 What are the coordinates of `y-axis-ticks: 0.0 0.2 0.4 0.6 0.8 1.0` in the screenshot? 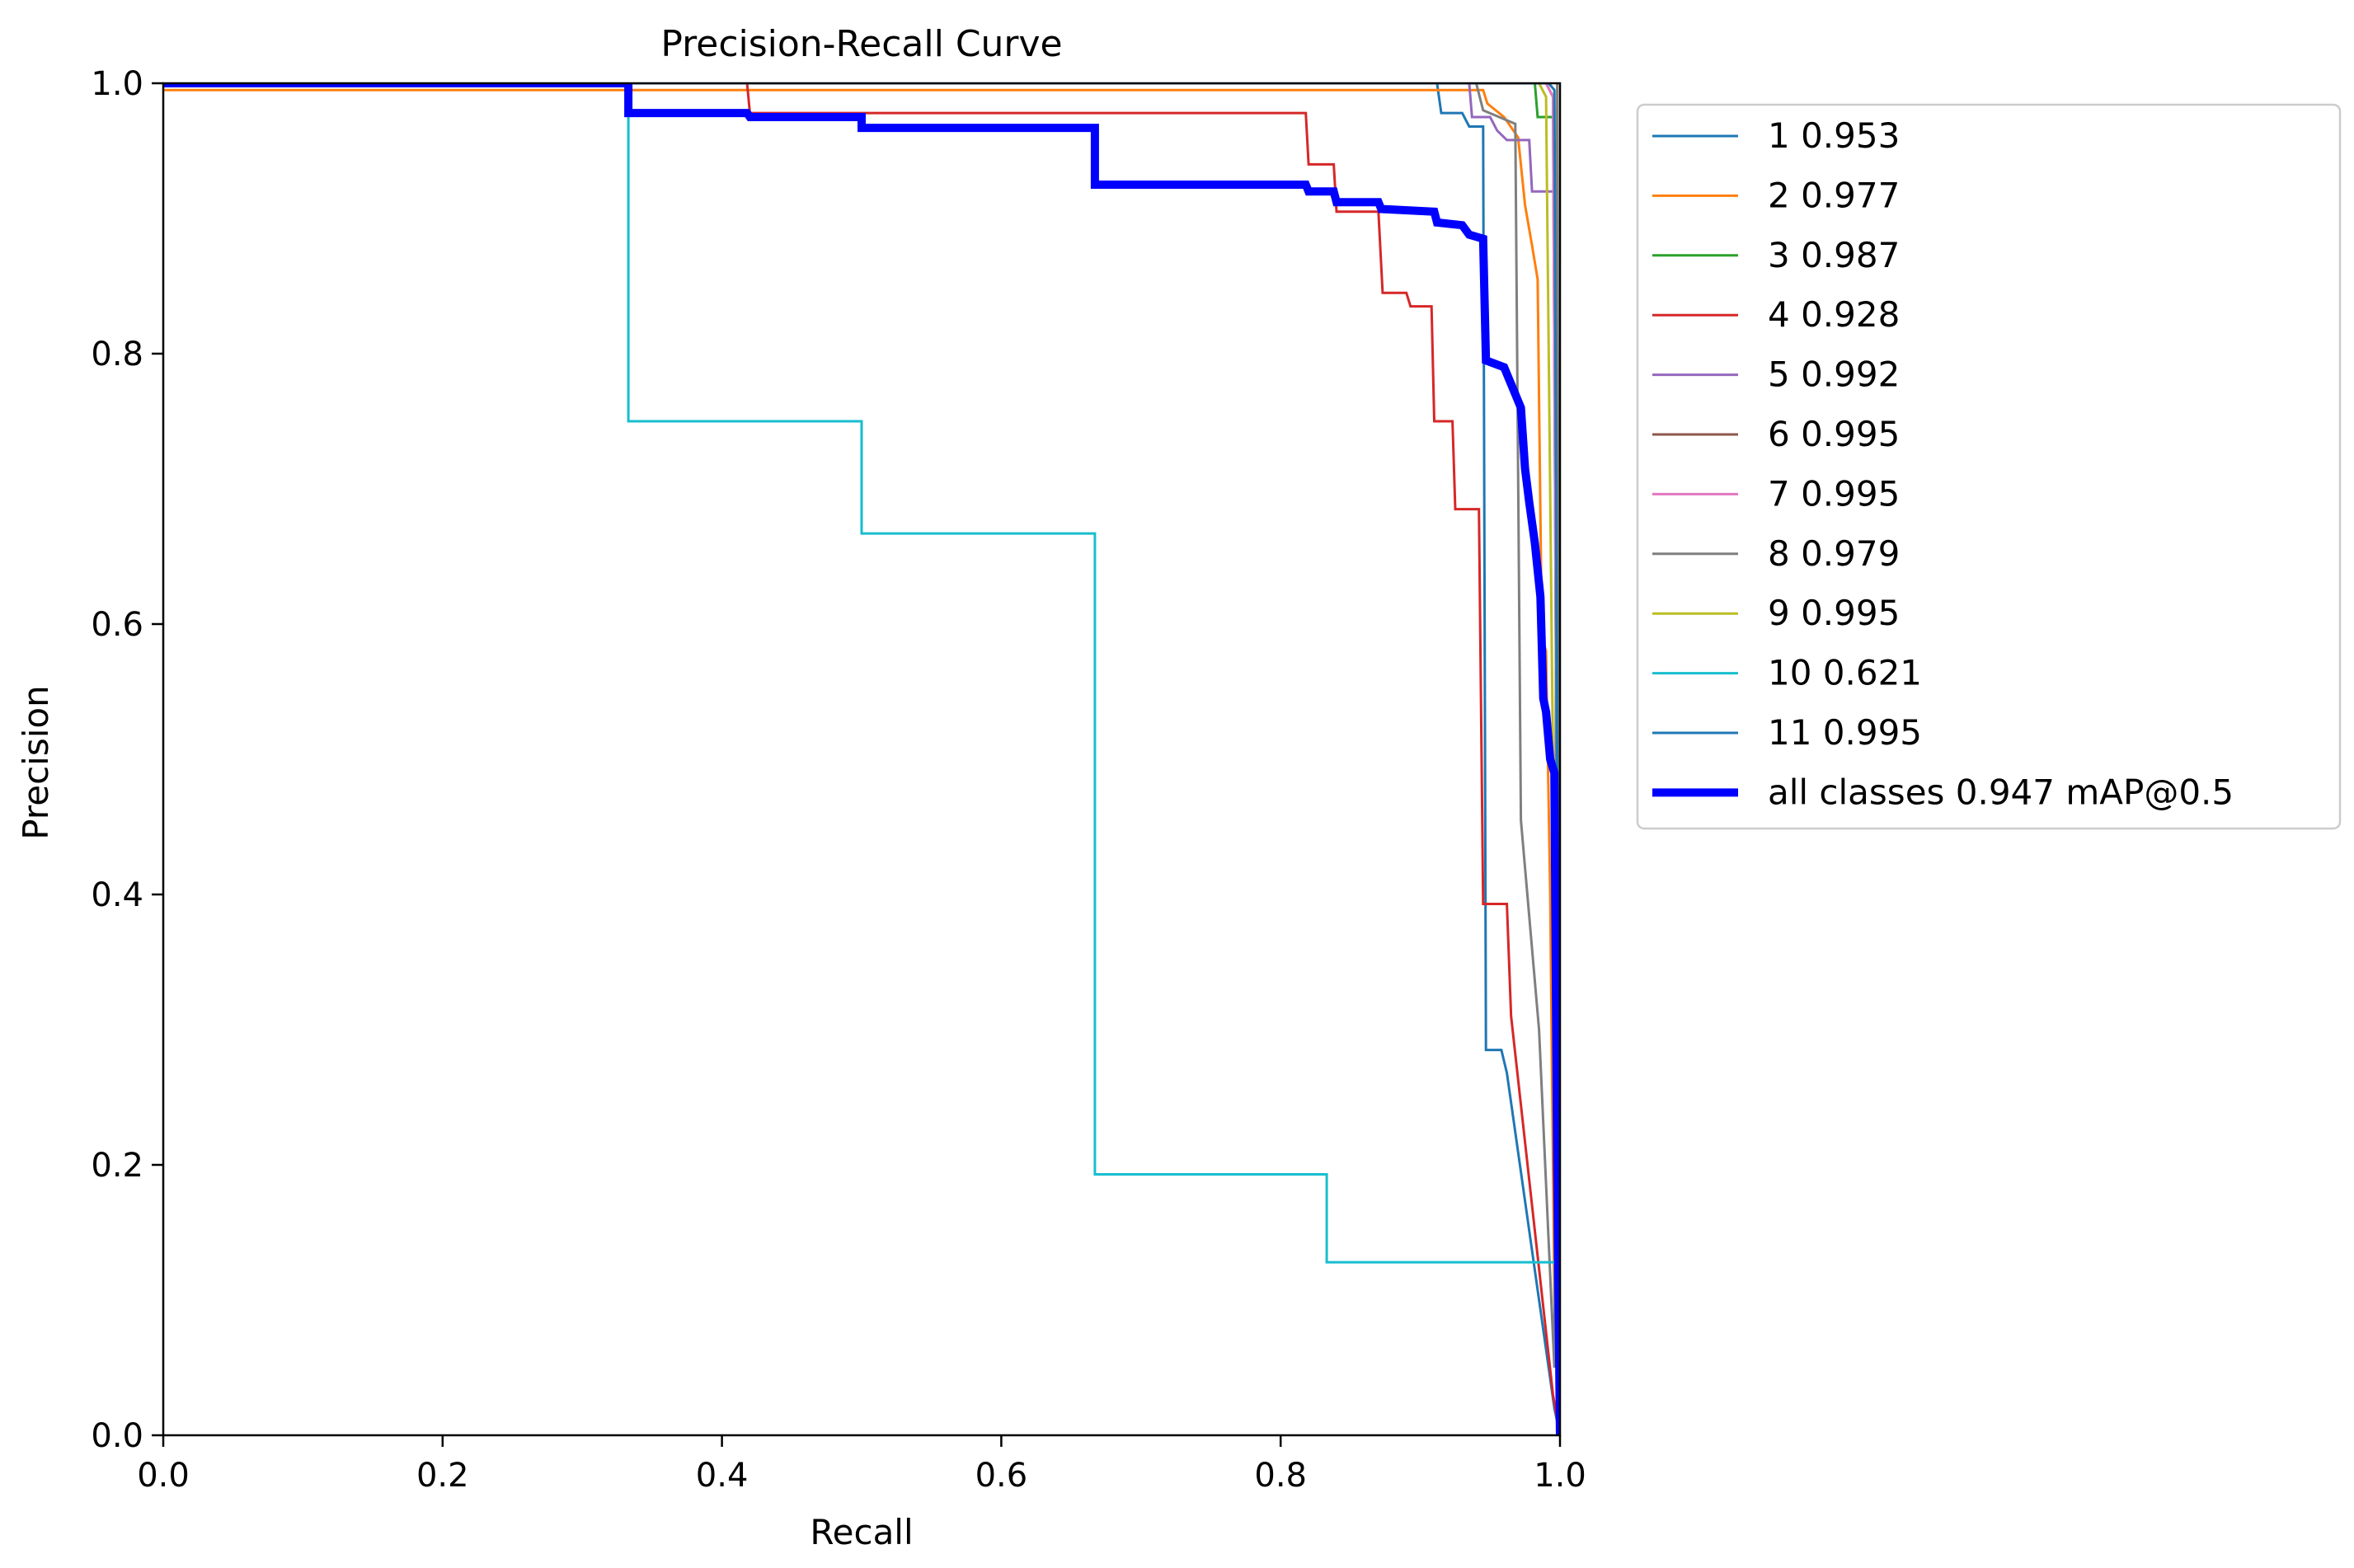 It's located at (127, 760).